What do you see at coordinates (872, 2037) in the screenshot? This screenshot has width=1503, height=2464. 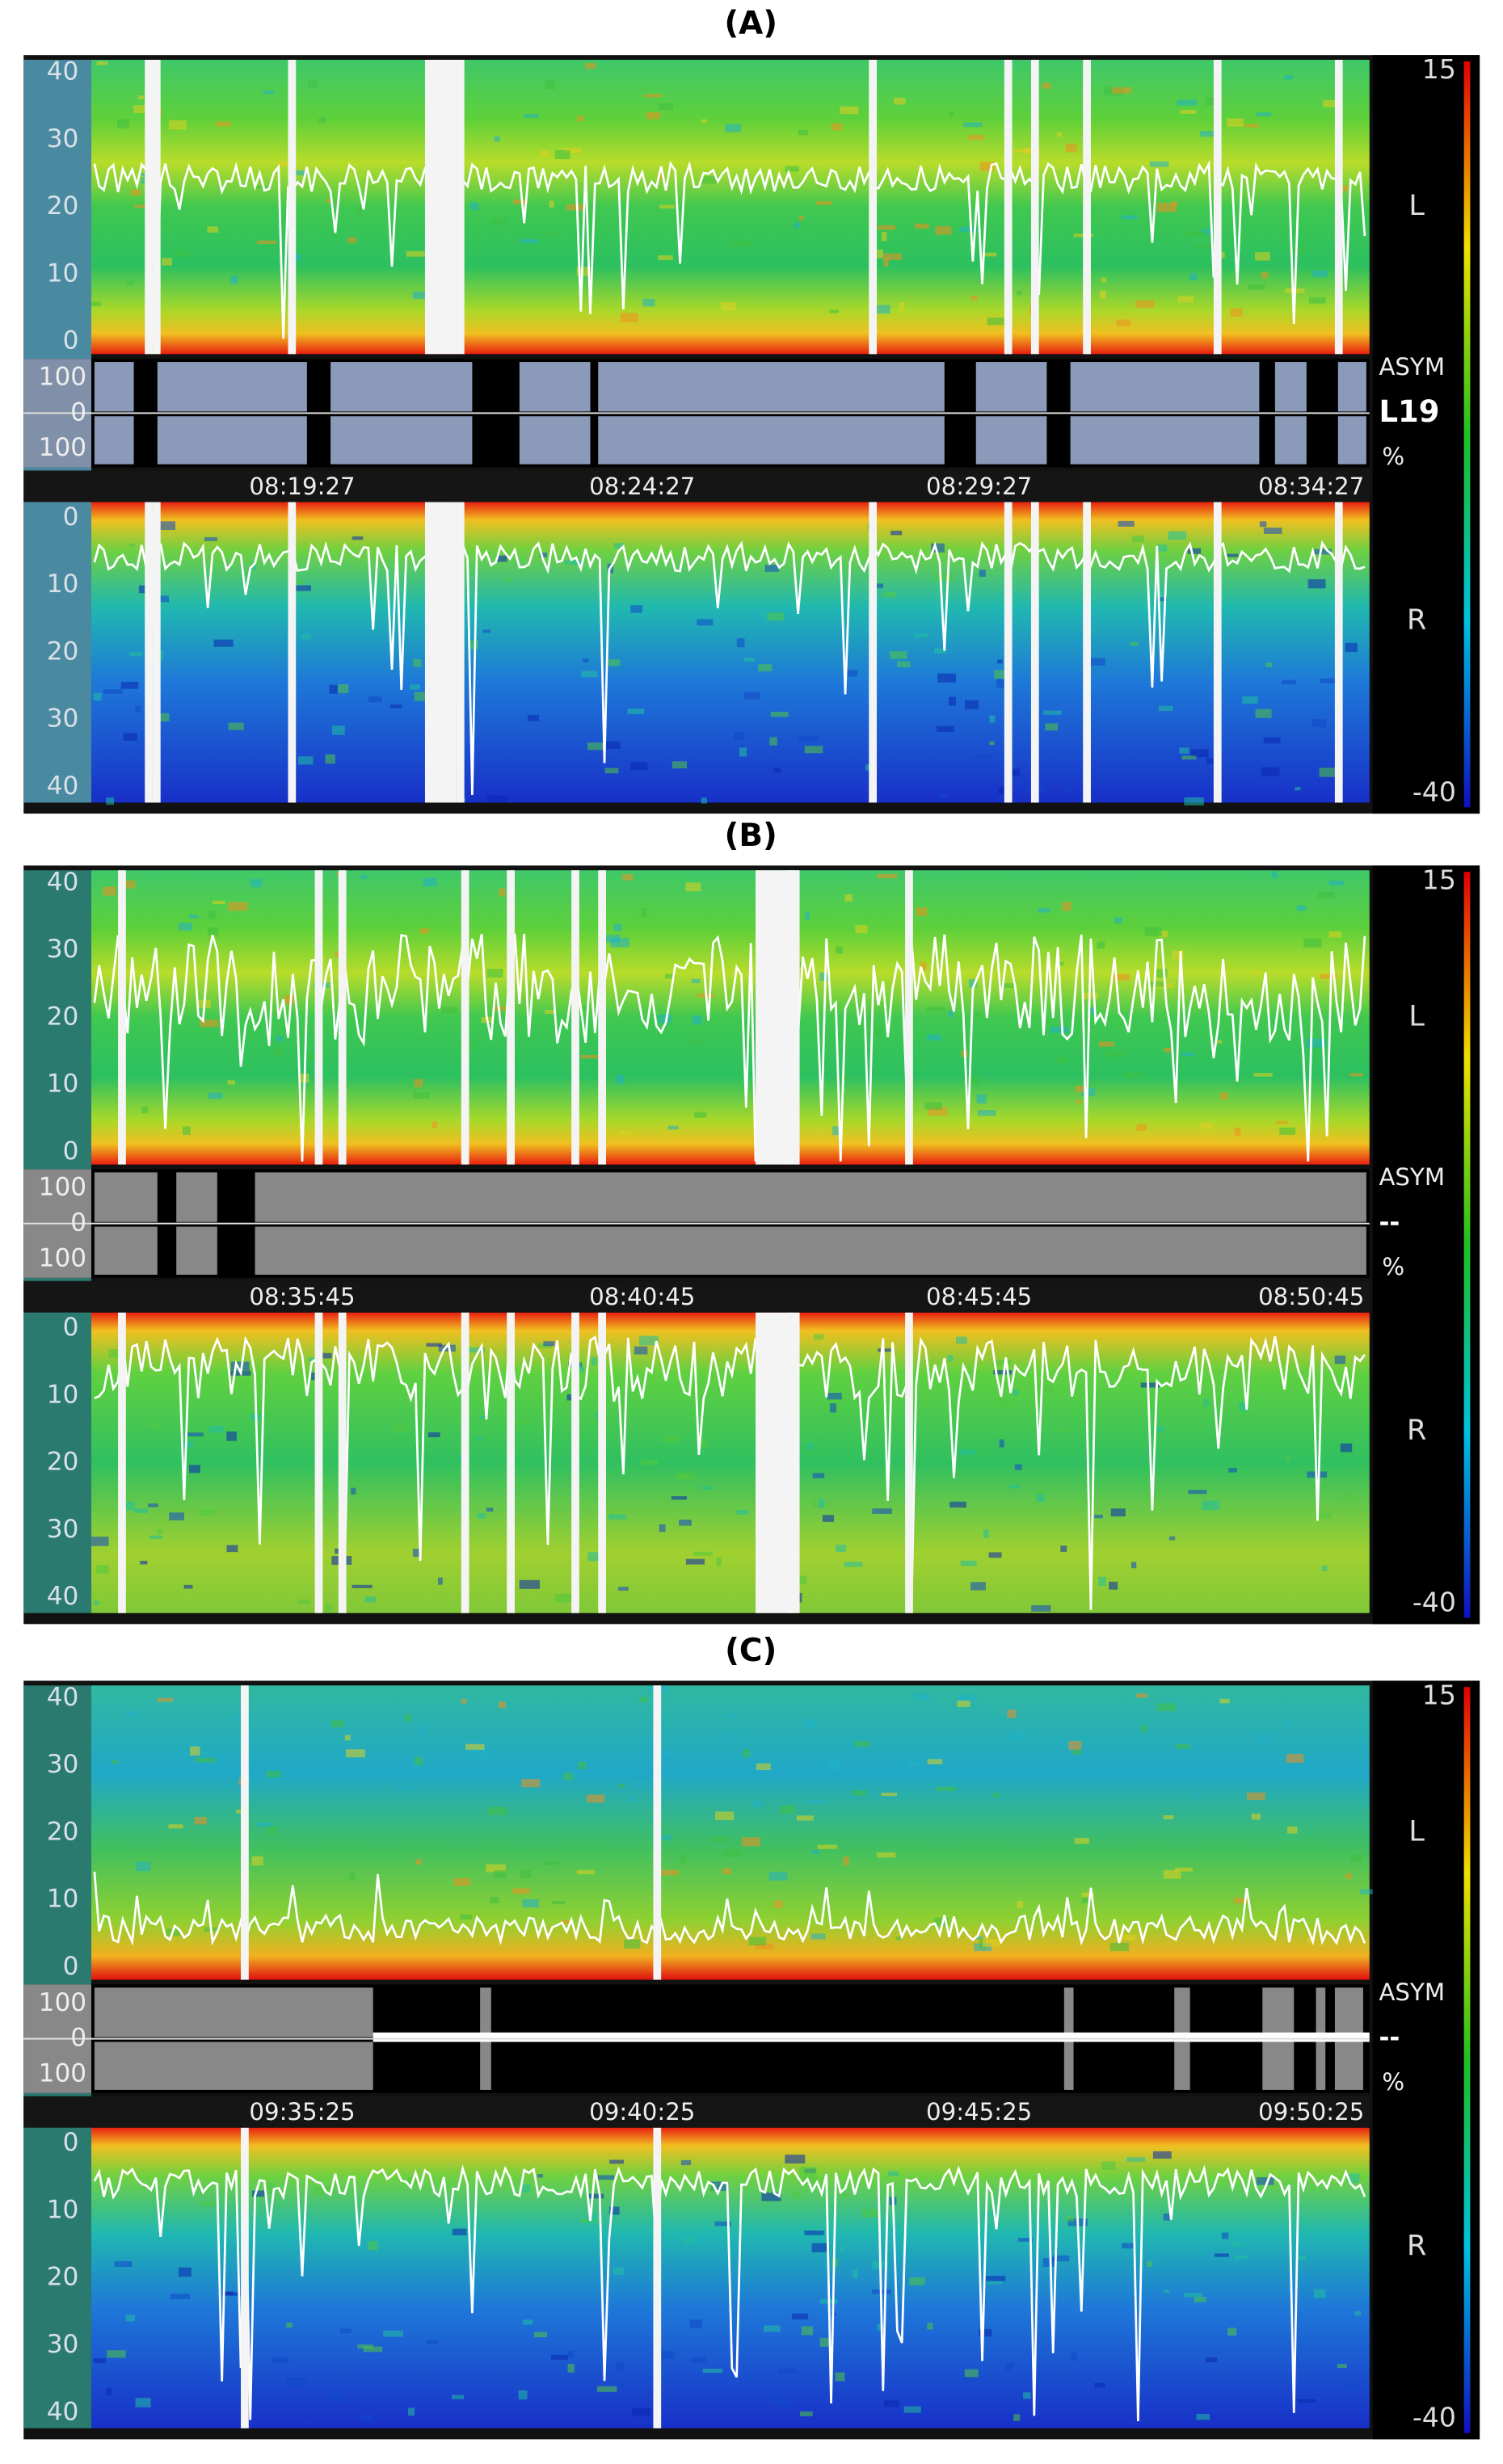 I see `asym-trace` at bounding box center [872, 2037].